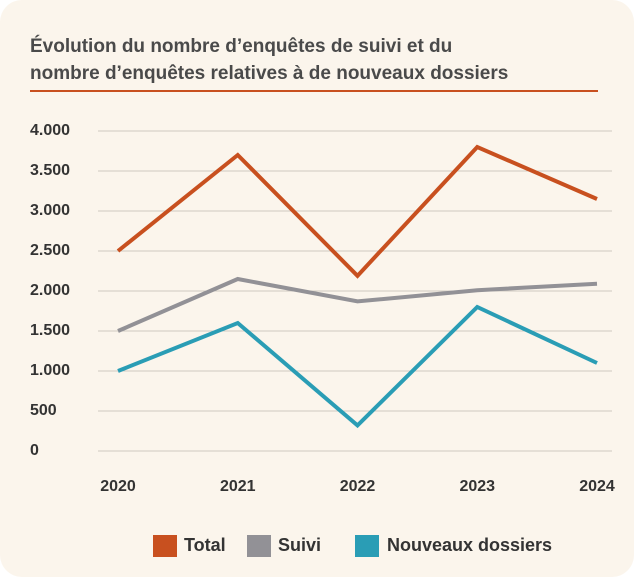  Describe the element at coordinates (50, 370) in the screenshot. I see `y-tick-label: 1.000` at that location.